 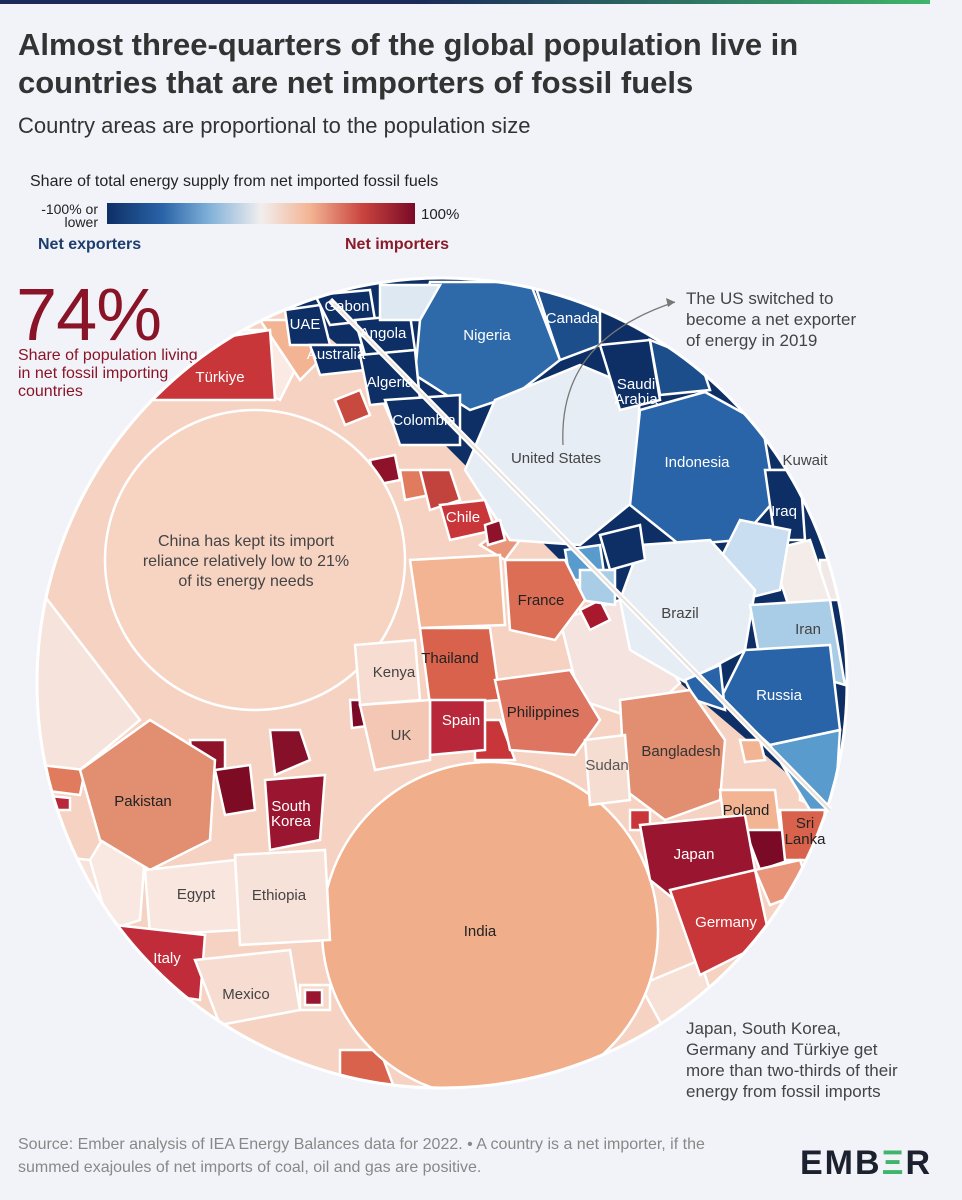 I want to click on label-philippines: Philippines, so click(x=543, y=712).